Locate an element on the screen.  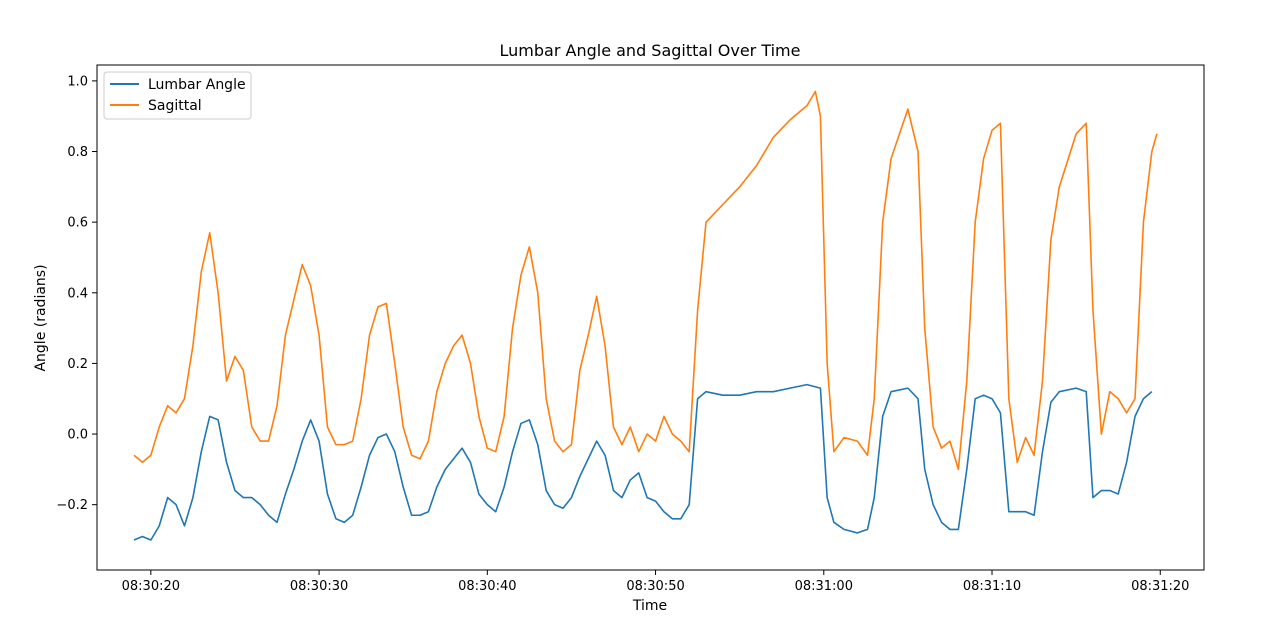
y-tick-label: 0.0 is located at coordinates (77, 435).